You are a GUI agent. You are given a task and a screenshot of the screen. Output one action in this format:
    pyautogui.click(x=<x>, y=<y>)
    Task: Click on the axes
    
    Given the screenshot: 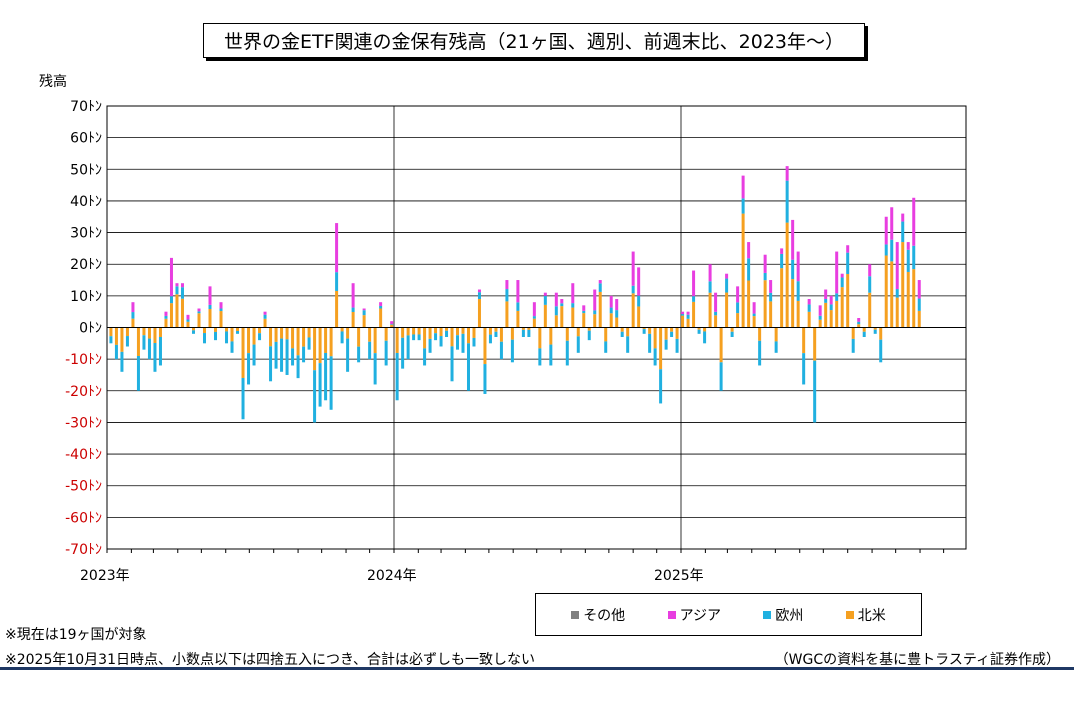 What is the action you would take?
    pyautogui.click(x=525, y=551)
    